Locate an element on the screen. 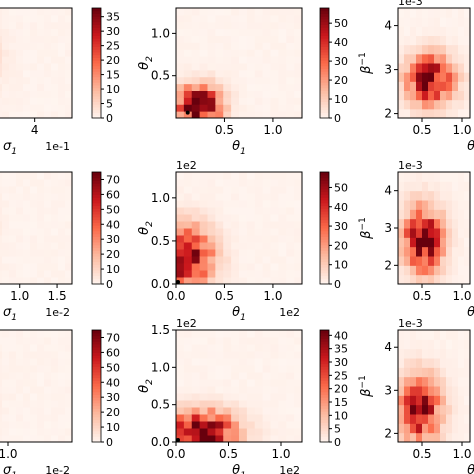 Image resolution: width=474 pixels, height=474 pixels. panel-frame is located at coordinates (36, 63).